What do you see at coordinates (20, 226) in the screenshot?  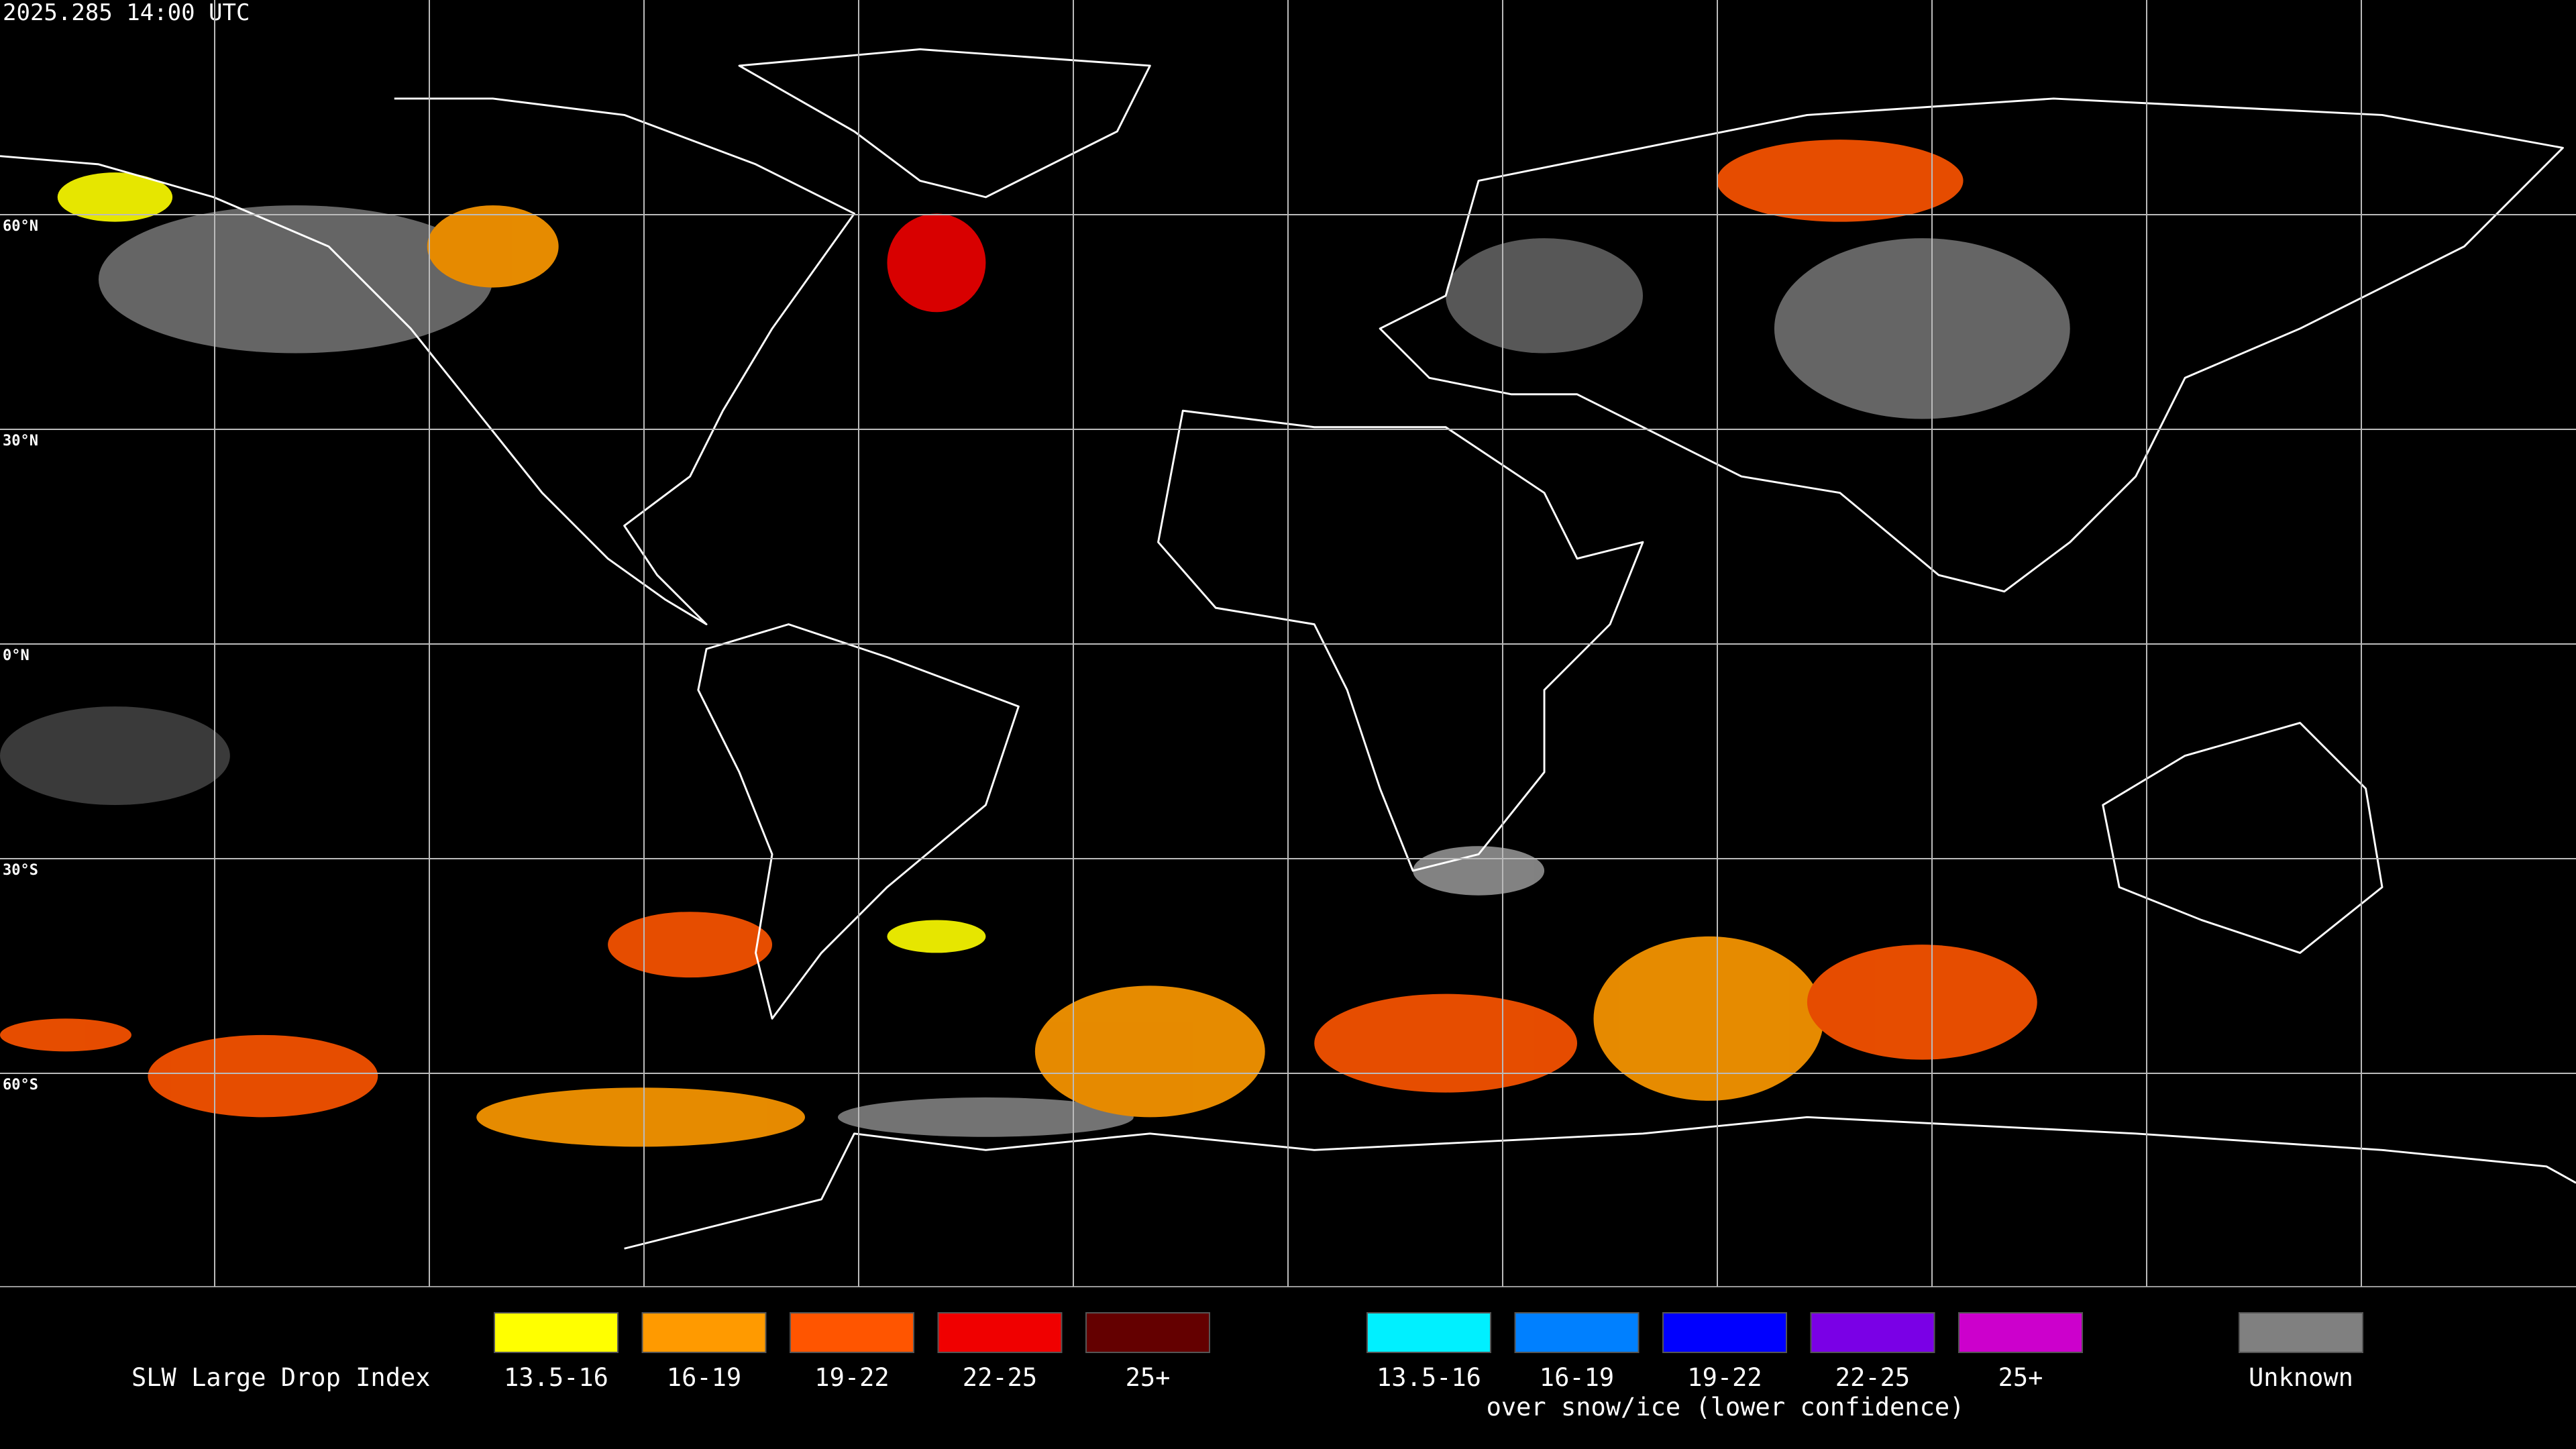 I see `latitude-label: 60°N` at bounding box center [20, 226].